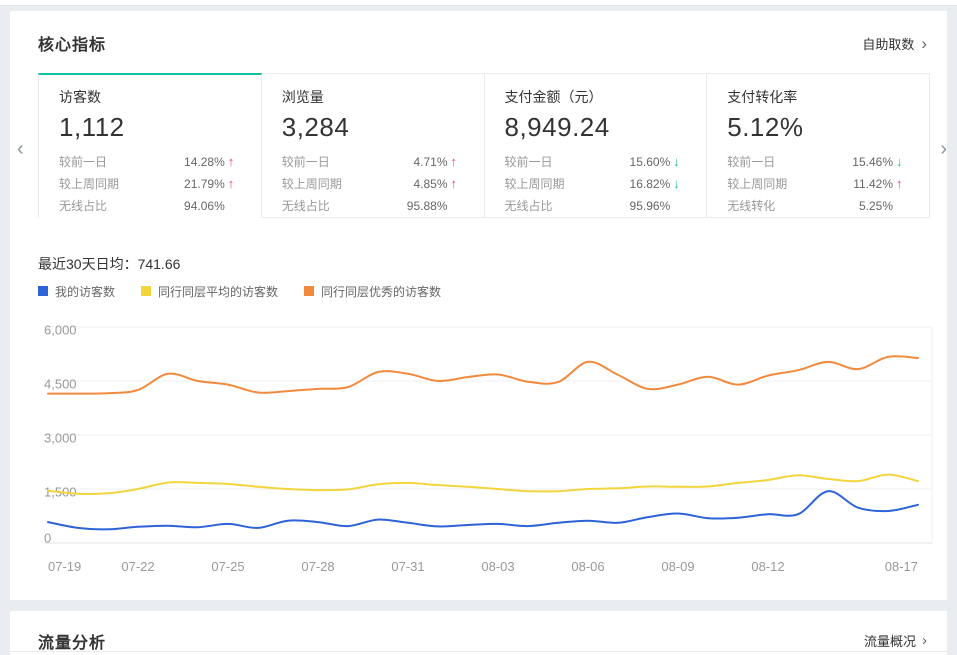  What do you see at coordinates (43, 291) in the screenshot?
I see `legend-swatch-blue` at bounding box center [43, 291].